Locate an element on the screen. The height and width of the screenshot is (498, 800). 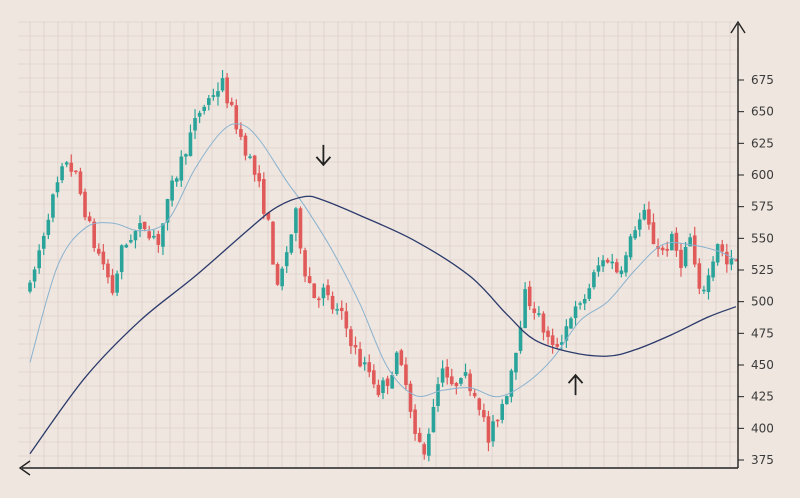
down-arrow-icon is located at coordinates (323, 155).